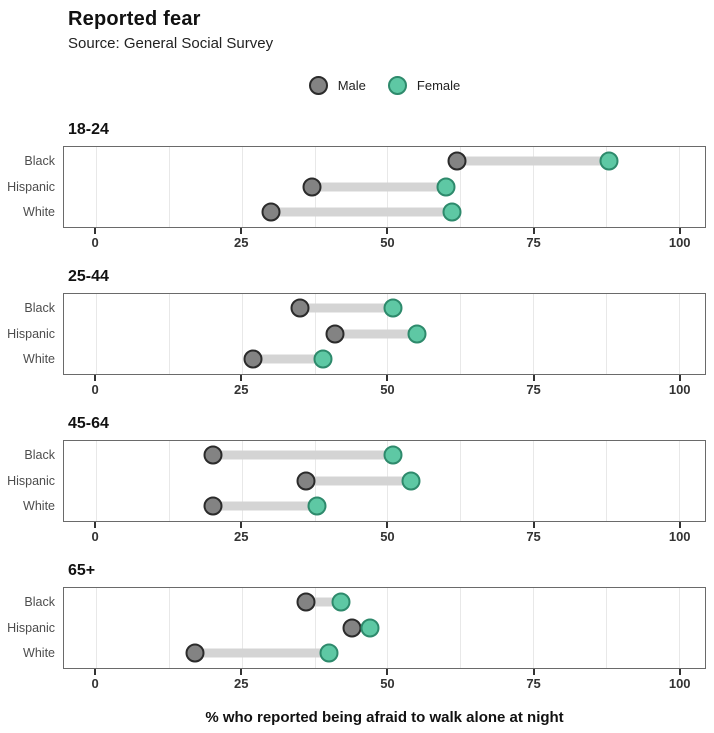  What do you see at coordinates (171, 43) in the screenshot?
I see `chart-subtitle: Source: General Social Survey` at bounding box center [171, 43].